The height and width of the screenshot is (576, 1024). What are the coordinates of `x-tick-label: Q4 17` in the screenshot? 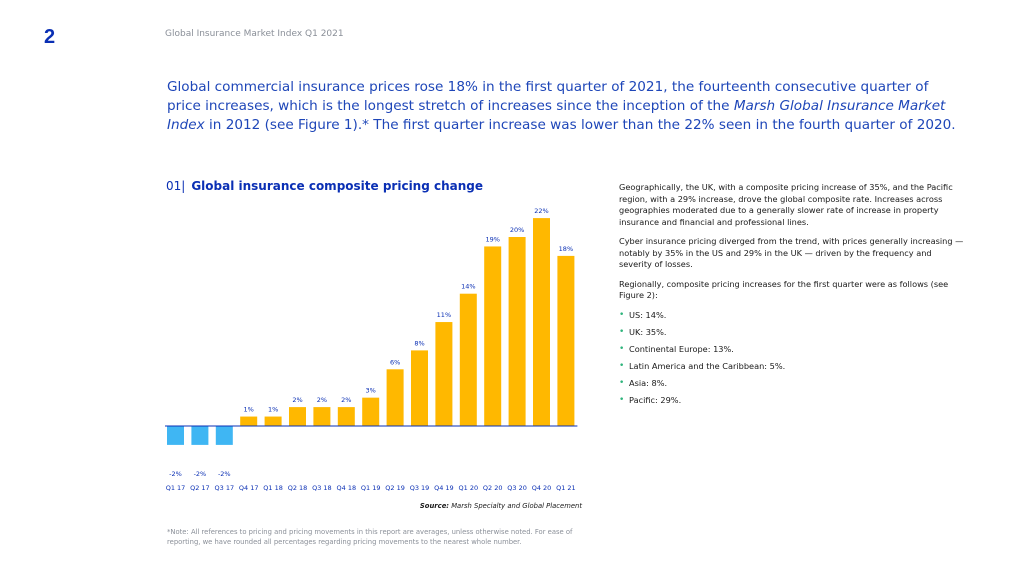 It's located at (249, 488).